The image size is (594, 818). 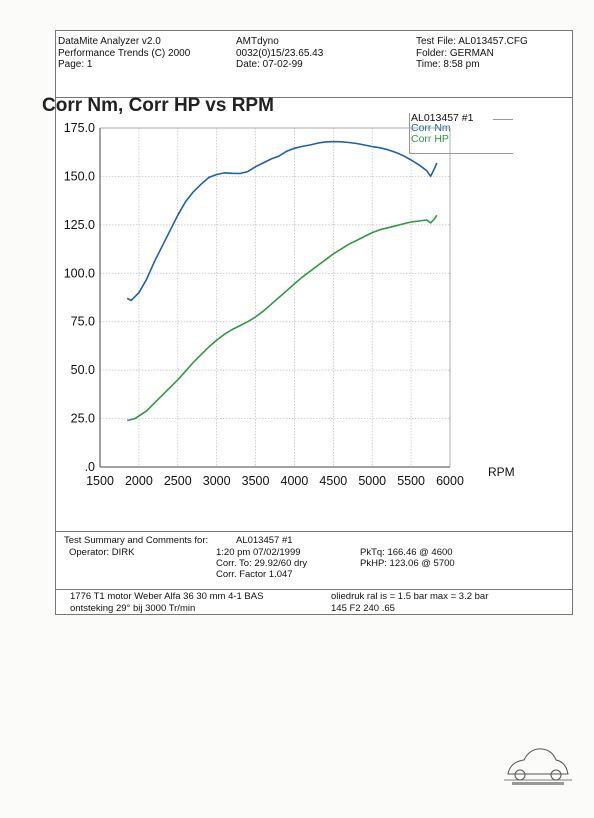 I want to click on correction-to: Corr. To: 29.92/60 dry, so click(x=262, y=563).